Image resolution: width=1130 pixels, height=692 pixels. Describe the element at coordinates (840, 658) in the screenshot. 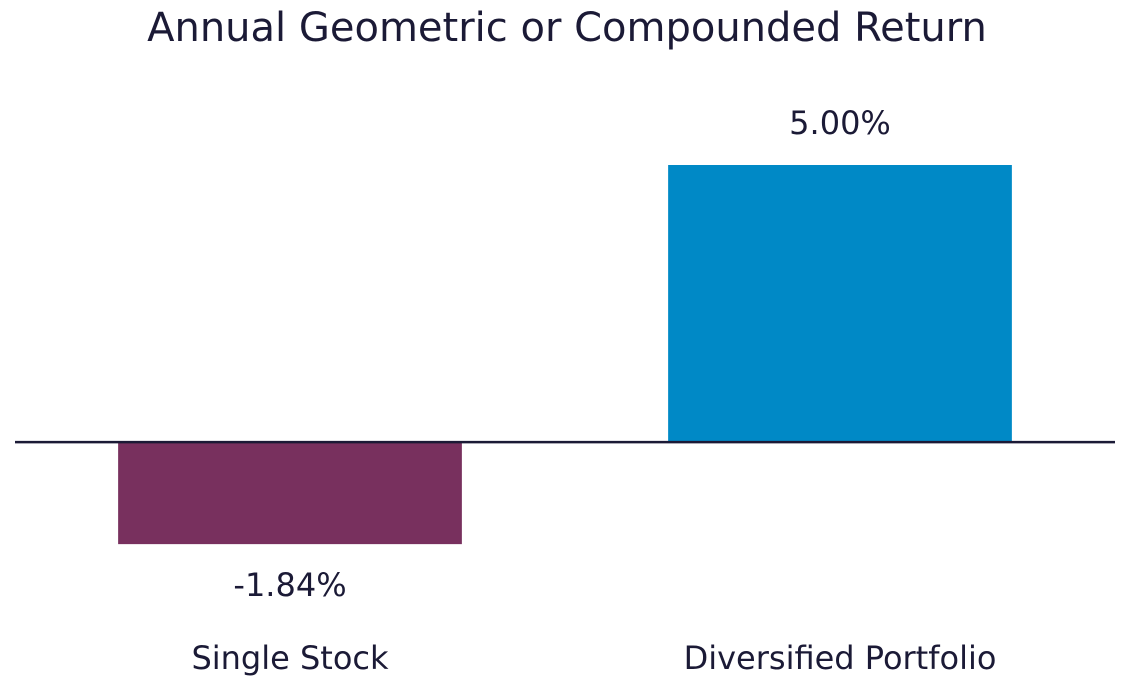

I see `x-tick-label: Diversified Portfolio` at that location.